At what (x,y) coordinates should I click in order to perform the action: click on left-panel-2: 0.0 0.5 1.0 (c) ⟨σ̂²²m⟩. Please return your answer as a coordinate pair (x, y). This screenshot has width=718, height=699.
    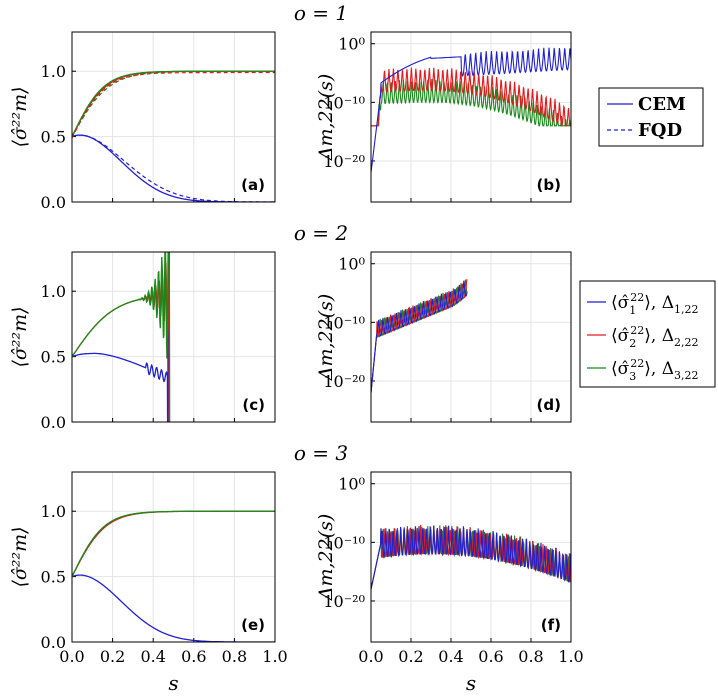
    Looking at the image, I should click on (142, 341).